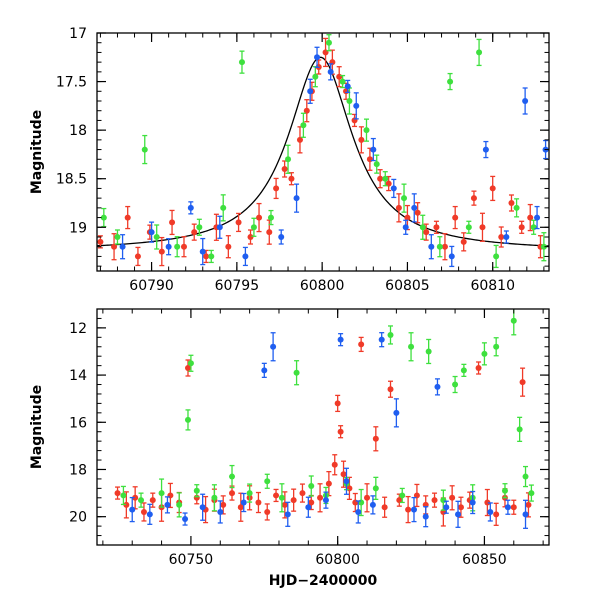  I want to click on y-tick-label: 17, so click(78, 34).